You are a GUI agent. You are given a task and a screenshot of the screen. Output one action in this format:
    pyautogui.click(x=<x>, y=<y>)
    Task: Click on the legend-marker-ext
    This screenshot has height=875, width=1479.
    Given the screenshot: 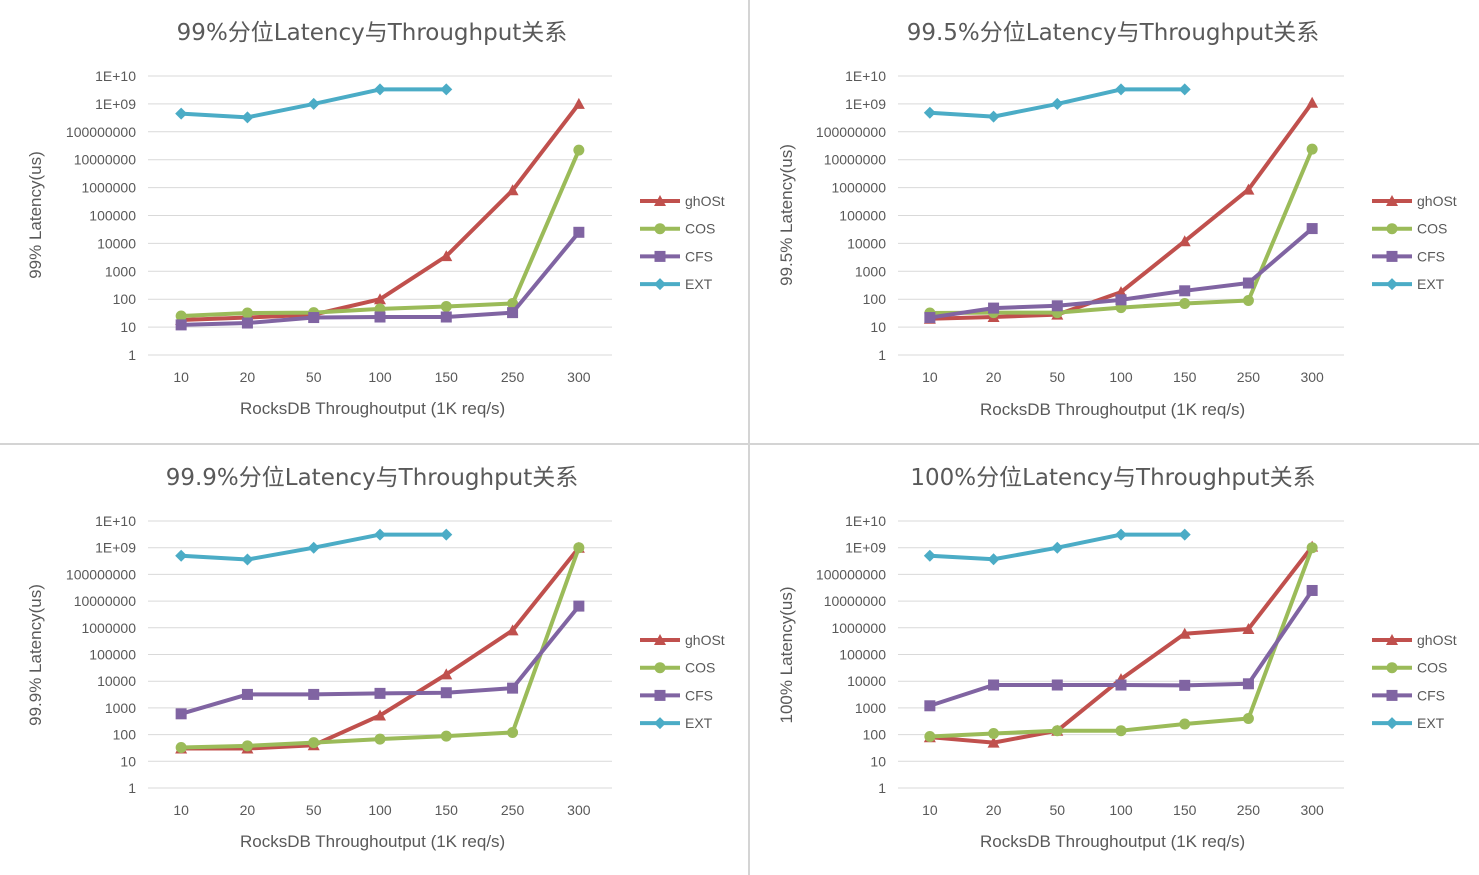 What is the action you would take?
    pyautogui.click(x=1392, y=723)
    